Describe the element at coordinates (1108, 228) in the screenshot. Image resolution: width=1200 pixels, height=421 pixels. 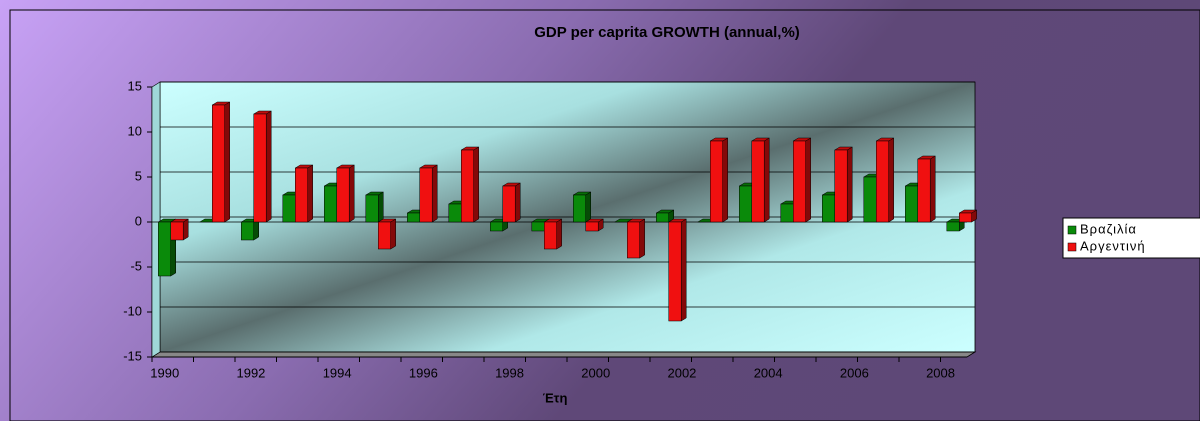
I see `legend-label: Βραζιλία` at that location.